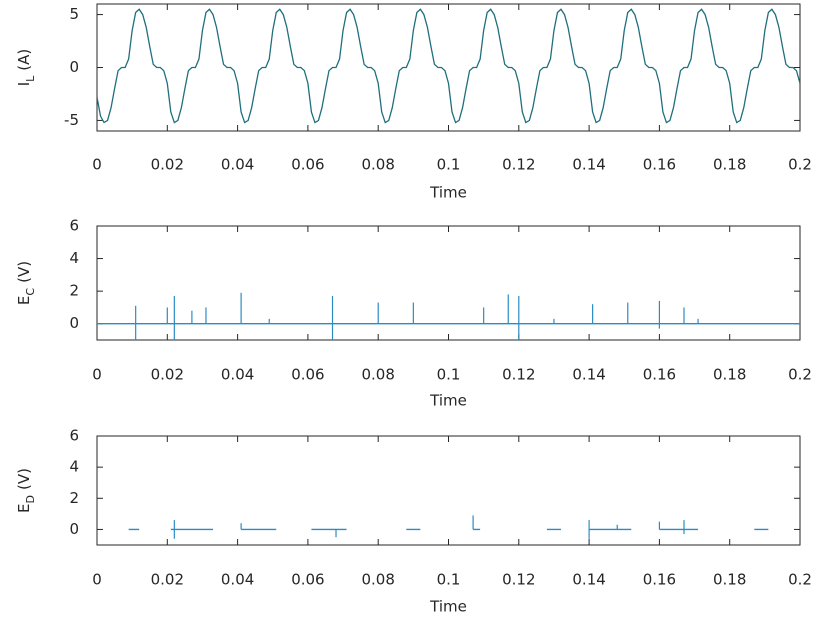  I want to click on y-axis-label: IL (A), so click(26, 68).